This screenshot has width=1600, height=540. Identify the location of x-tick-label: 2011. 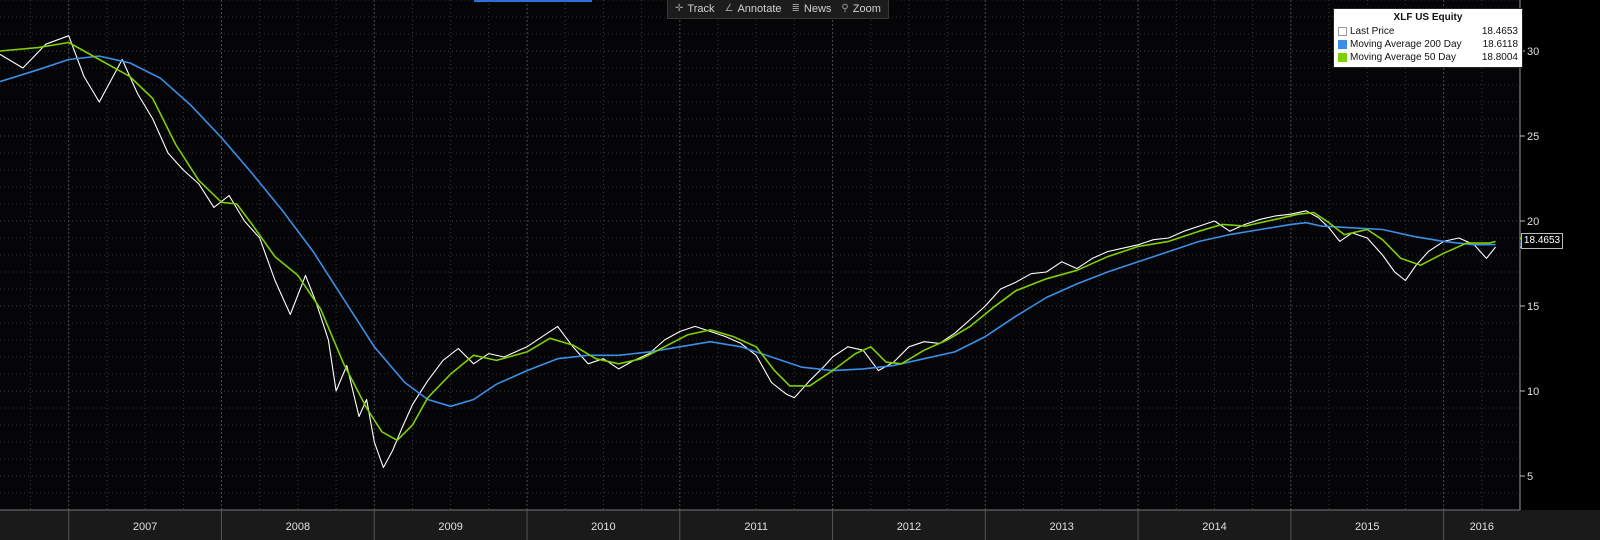
(756, 527).